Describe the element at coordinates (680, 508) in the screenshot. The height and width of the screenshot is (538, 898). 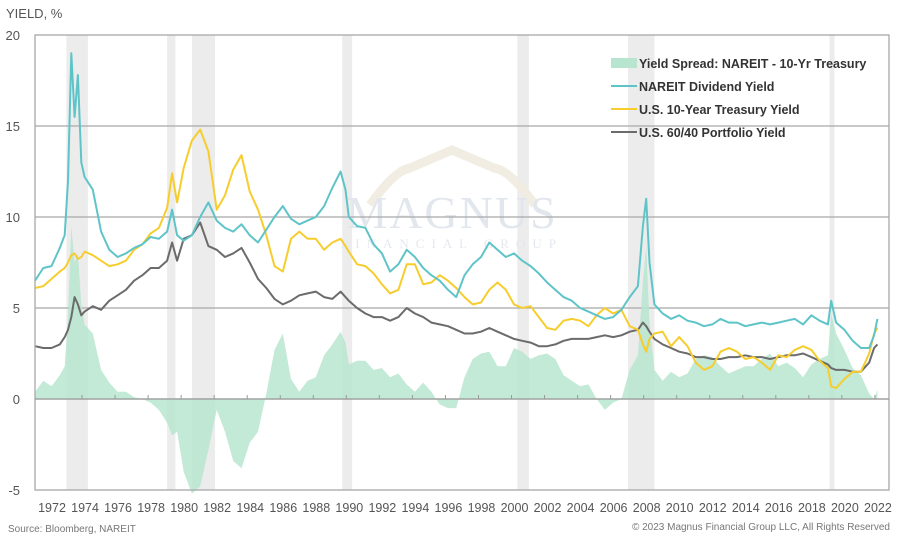
I see `x-tick-label: 2010` at that location.